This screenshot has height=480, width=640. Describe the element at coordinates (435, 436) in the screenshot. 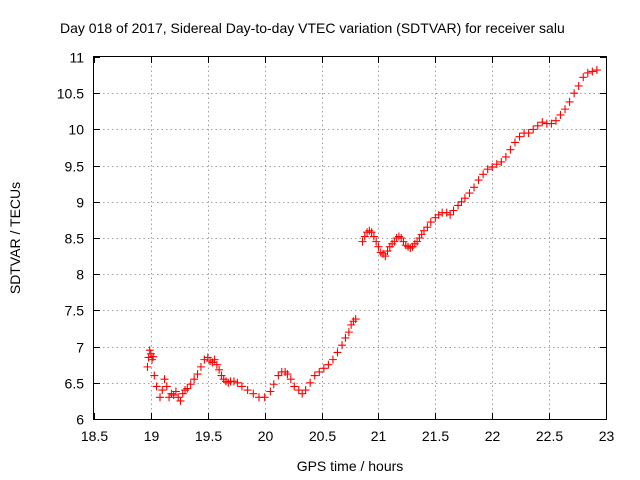

I see `x-tick-label: 21.5` at that location.